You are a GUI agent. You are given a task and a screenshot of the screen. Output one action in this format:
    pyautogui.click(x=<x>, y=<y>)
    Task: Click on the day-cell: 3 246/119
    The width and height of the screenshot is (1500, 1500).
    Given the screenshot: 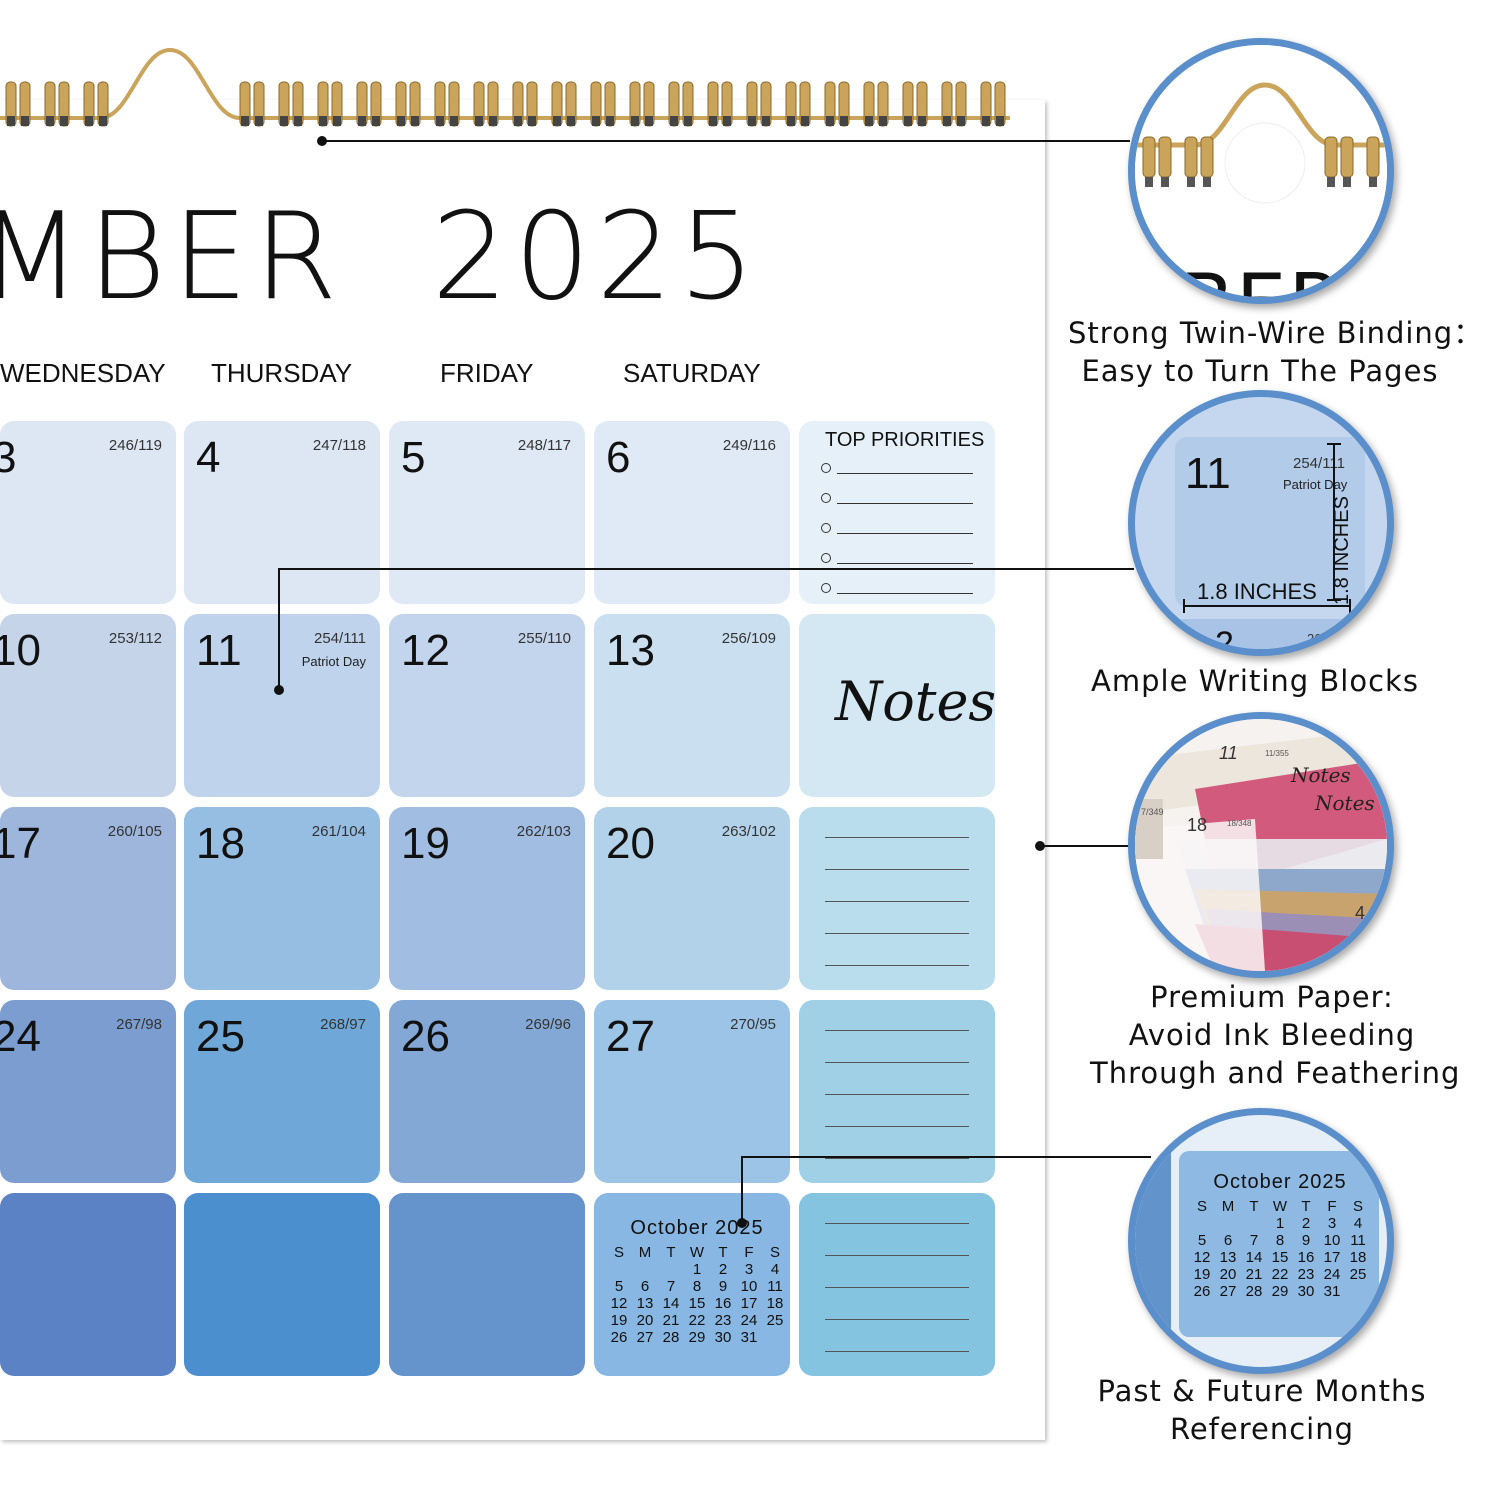 What is the action you would take?
    pyautogui.click(x=88, y=512)
    